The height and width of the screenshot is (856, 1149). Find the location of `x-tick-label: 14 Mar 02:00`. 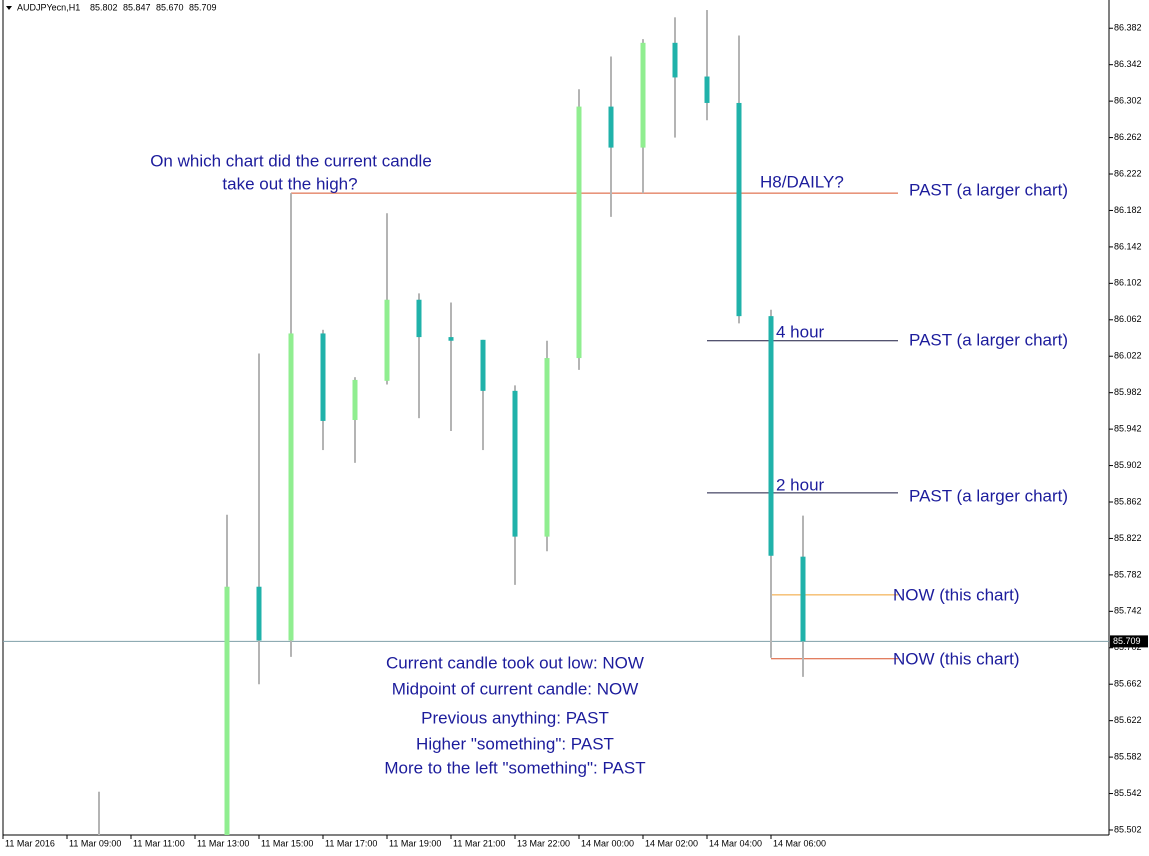

x-tick-label: 14 Mar 02:00 is located at coordinates (671, 843).